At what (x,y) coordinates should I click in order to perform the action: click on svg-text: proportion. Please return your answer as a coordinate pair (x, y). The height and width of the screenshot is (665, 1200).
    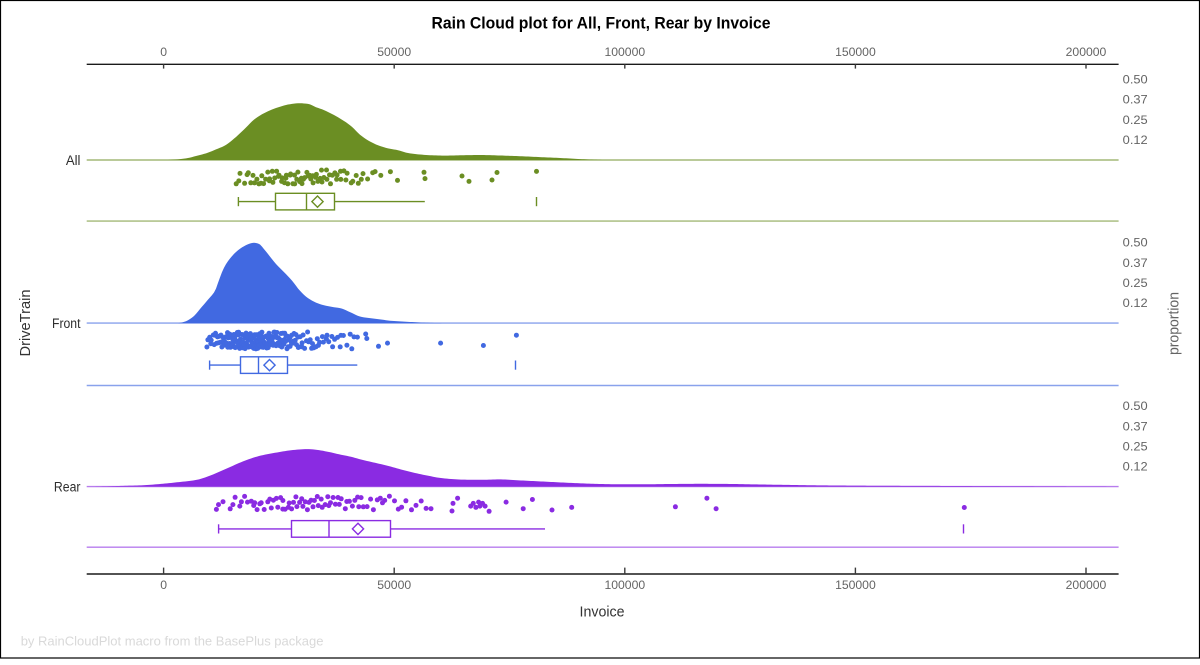
    Looking at the image, I should click on (1173, 323).